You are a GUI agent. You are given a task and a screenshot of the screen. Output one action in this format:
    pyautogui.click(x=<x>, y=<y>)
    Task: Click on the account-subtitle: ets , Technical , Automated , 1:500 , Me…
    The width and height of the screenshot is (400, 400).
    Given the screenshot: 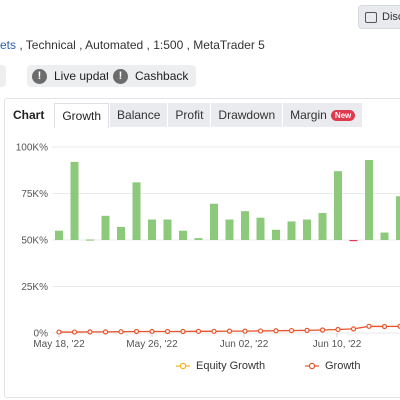 What is the action you would take?
    pyautogui.click(x=132, y=45)
    